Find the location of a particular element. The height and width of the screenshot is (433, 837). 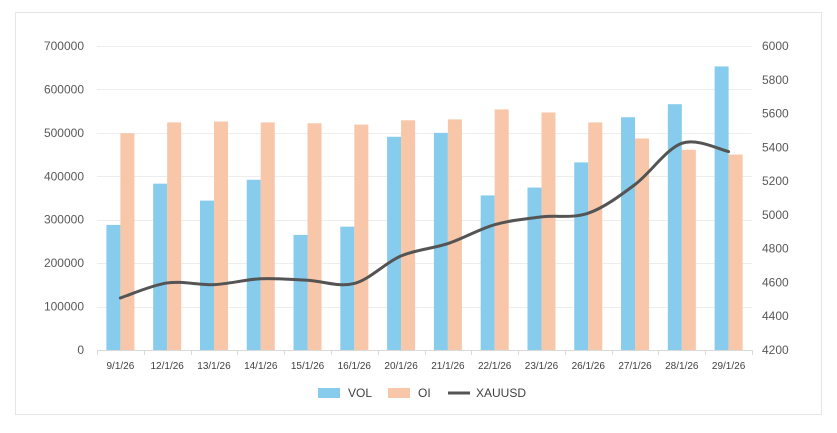

x-tick-label: 22/1/26 is located at coordinates (495, 366).